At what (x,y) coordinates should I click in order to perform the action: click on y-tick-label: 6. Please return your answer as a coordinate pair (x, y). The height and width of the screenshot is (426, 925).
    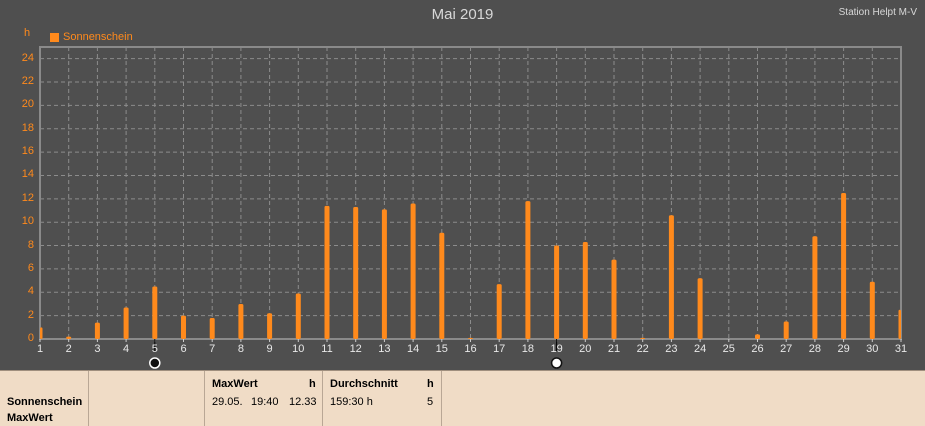
    Looking at the image, I should click on (30, 267).